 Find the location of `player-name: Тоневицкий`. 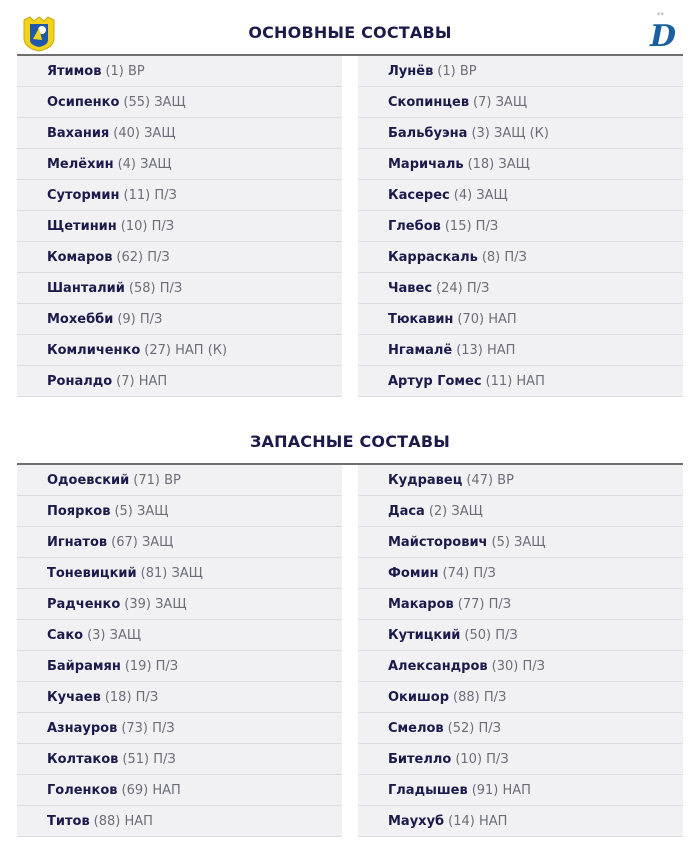

player-name: Тоневицкий is located at coordinates (92, 573).